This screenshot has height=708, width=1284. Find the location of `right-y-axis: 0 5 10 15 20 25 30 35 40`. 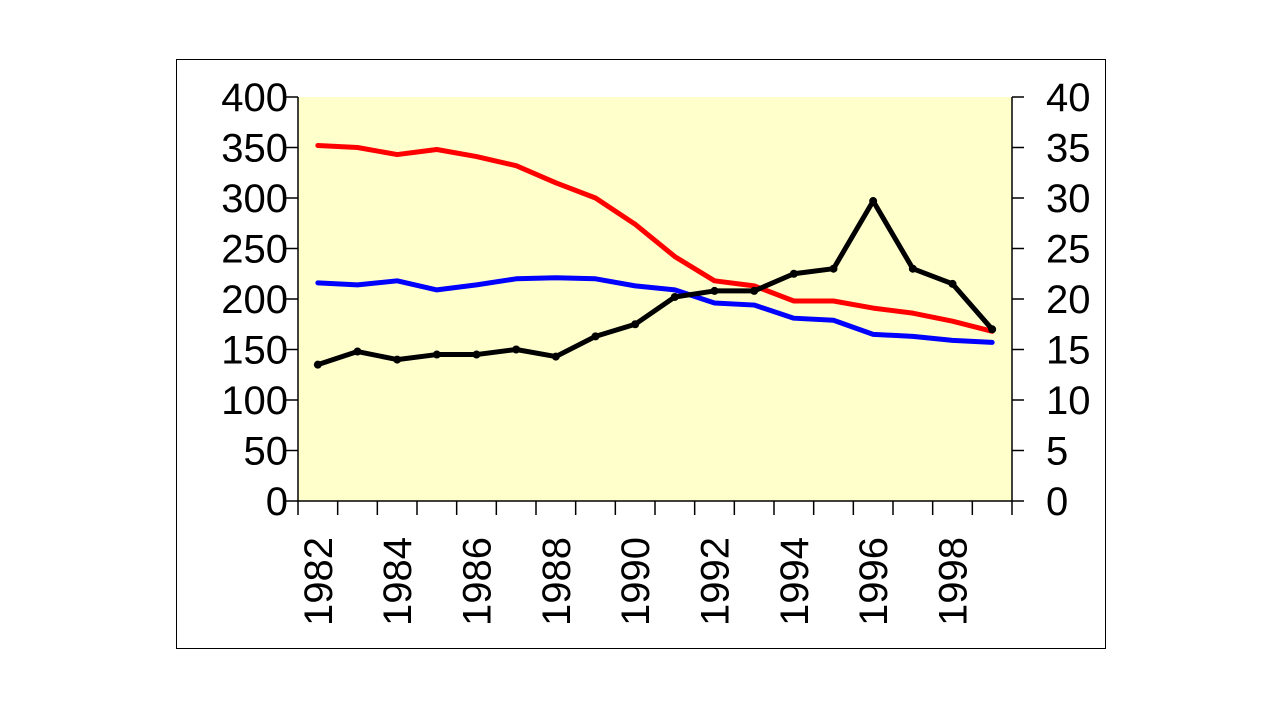

right-y-axis: 0 5 10 15 20 25 30 35 40 is located at coordinates (1051, 300).